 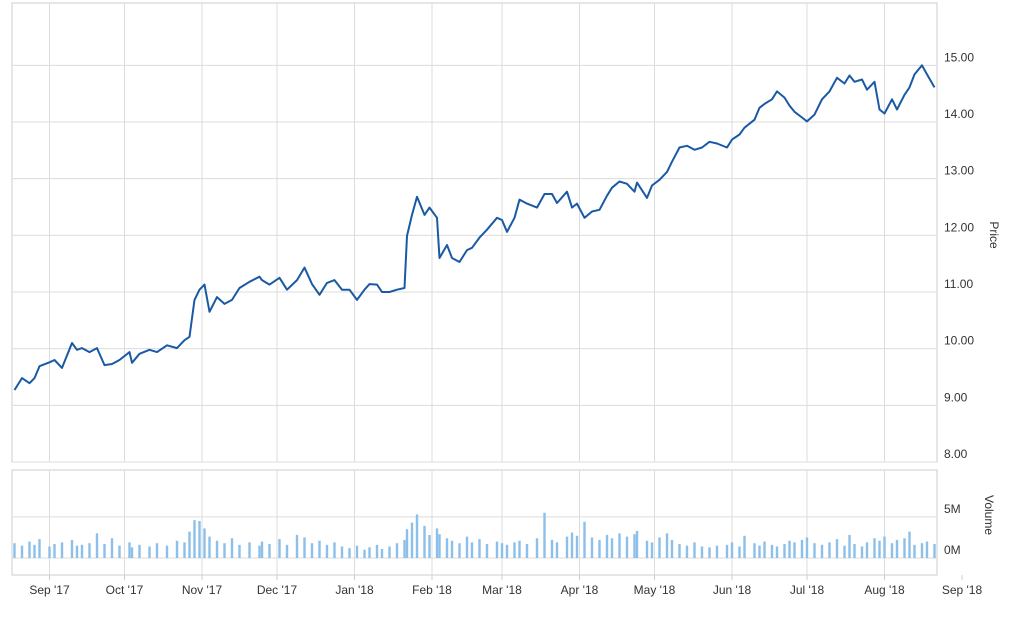 What do you see at coordinates (959, 114) in the screenshot?
I see `y-tick-label: 14.00` at bounding box center [959, 114].